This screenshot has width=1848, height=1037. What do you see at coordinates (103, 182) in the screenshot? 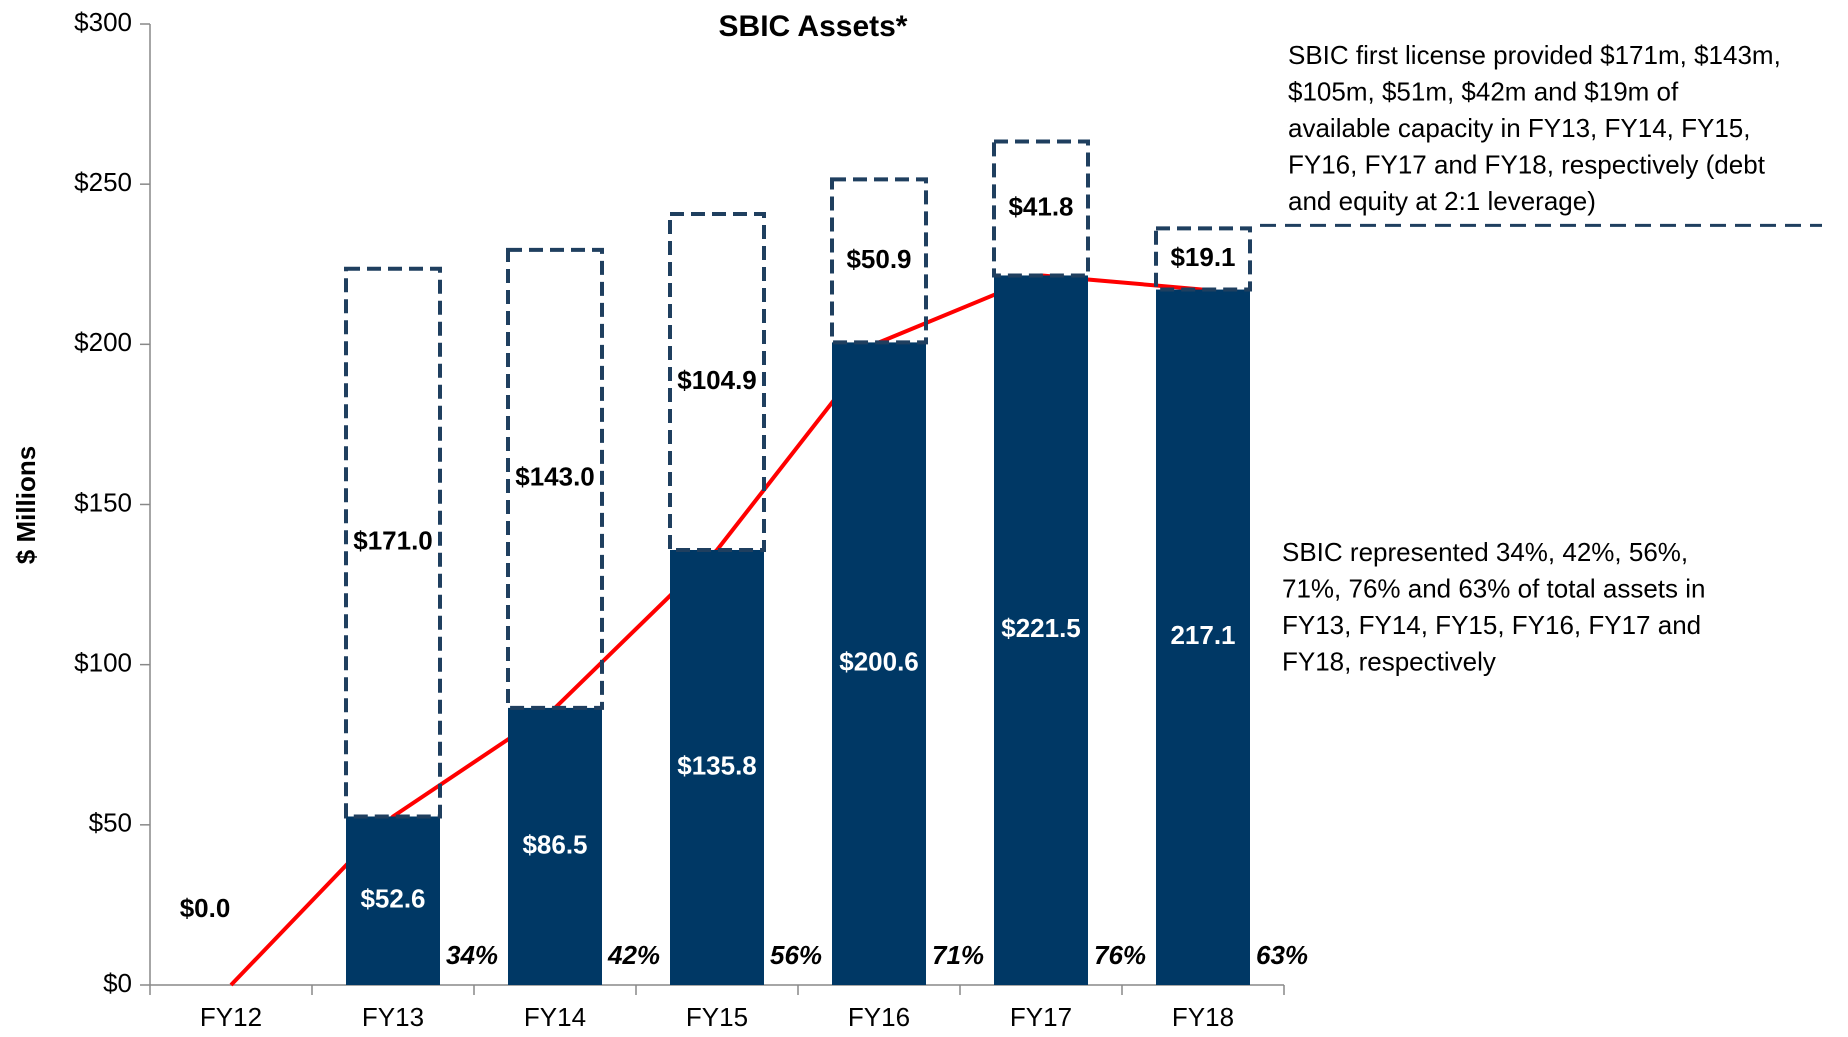
I see `y-tick-label: $250` at bounding box center [103, 182].